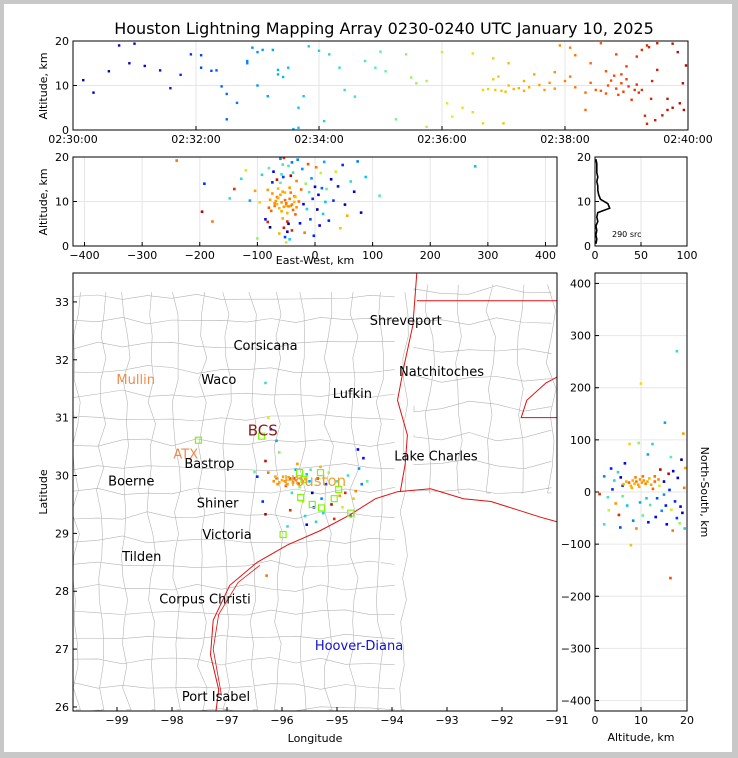 The height and width of the screenshot is (758, 738). Describe the element at coordinates (580, 283) in the screenshot. I see `height_ns-ytick-label: 400` at that location.